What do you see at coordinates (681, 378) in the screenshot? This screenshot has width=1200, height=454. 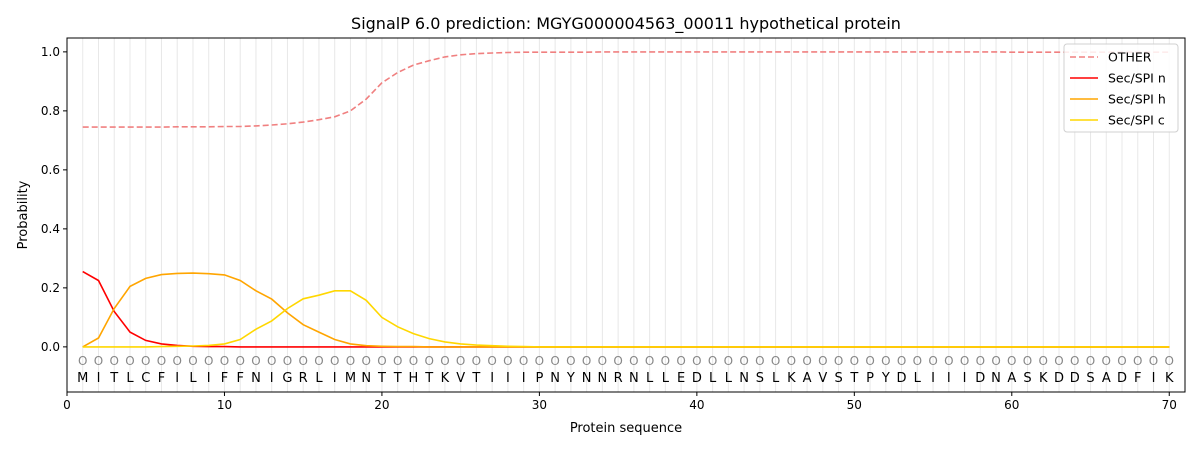 I see `residue-label: E` at bounding box center [681, 378].